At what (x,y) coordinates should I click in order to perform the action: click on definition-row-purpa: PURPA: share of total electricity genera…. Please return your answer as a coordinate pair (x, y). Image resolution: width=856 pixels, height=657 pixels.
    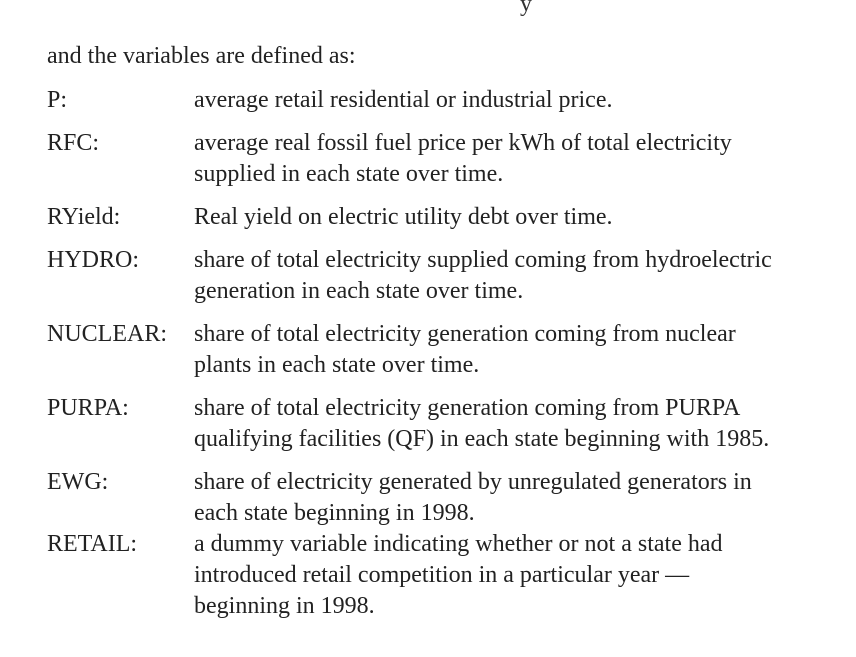
    Looking at the image, I should click on (442, 424).